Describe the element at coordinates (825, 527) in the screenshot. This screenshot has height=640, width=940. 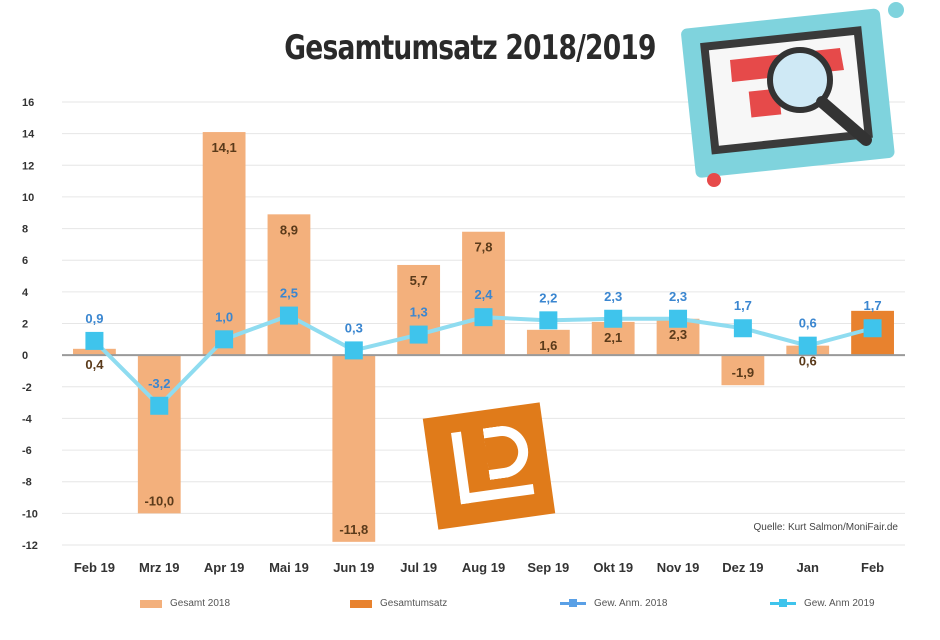
I see `source-note: Quelle: Kurt Salmon/MoniFair.de` at that location.